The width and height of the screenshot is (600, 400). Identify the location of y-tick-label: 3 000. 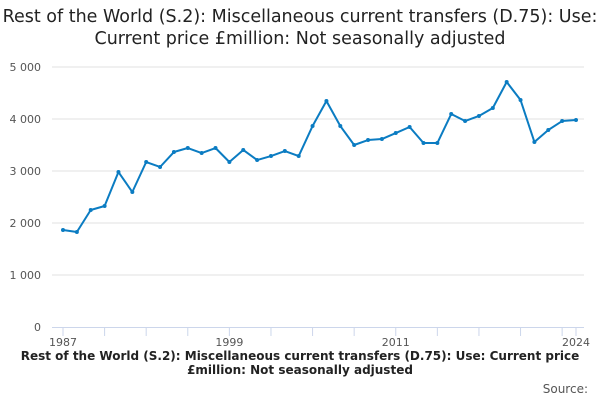
(26, 171).